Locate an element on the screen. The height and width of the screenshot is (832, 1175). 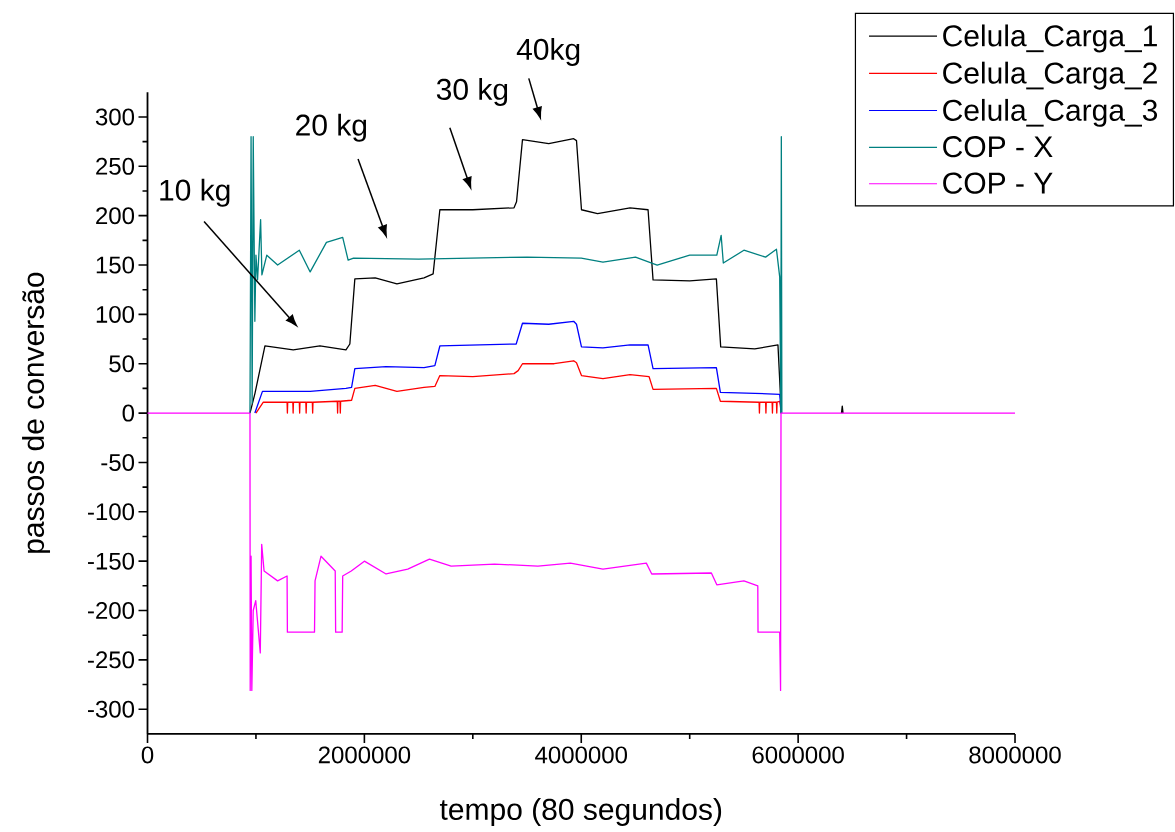
y-tick-label: 250 is located at coordinates (115, 166).